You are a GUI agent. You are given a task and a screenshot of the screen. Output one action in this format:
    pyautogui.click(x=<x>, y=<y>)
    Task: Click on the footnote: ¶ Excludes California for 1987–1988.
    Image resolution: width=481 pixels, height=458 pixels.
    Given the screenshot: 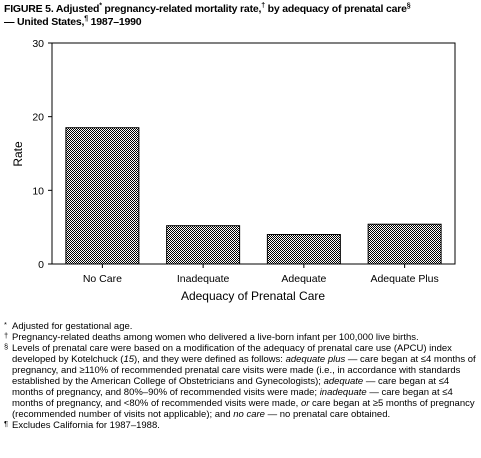 What is the action you would take?
    pyautogui.click(x=241, y=425)
    